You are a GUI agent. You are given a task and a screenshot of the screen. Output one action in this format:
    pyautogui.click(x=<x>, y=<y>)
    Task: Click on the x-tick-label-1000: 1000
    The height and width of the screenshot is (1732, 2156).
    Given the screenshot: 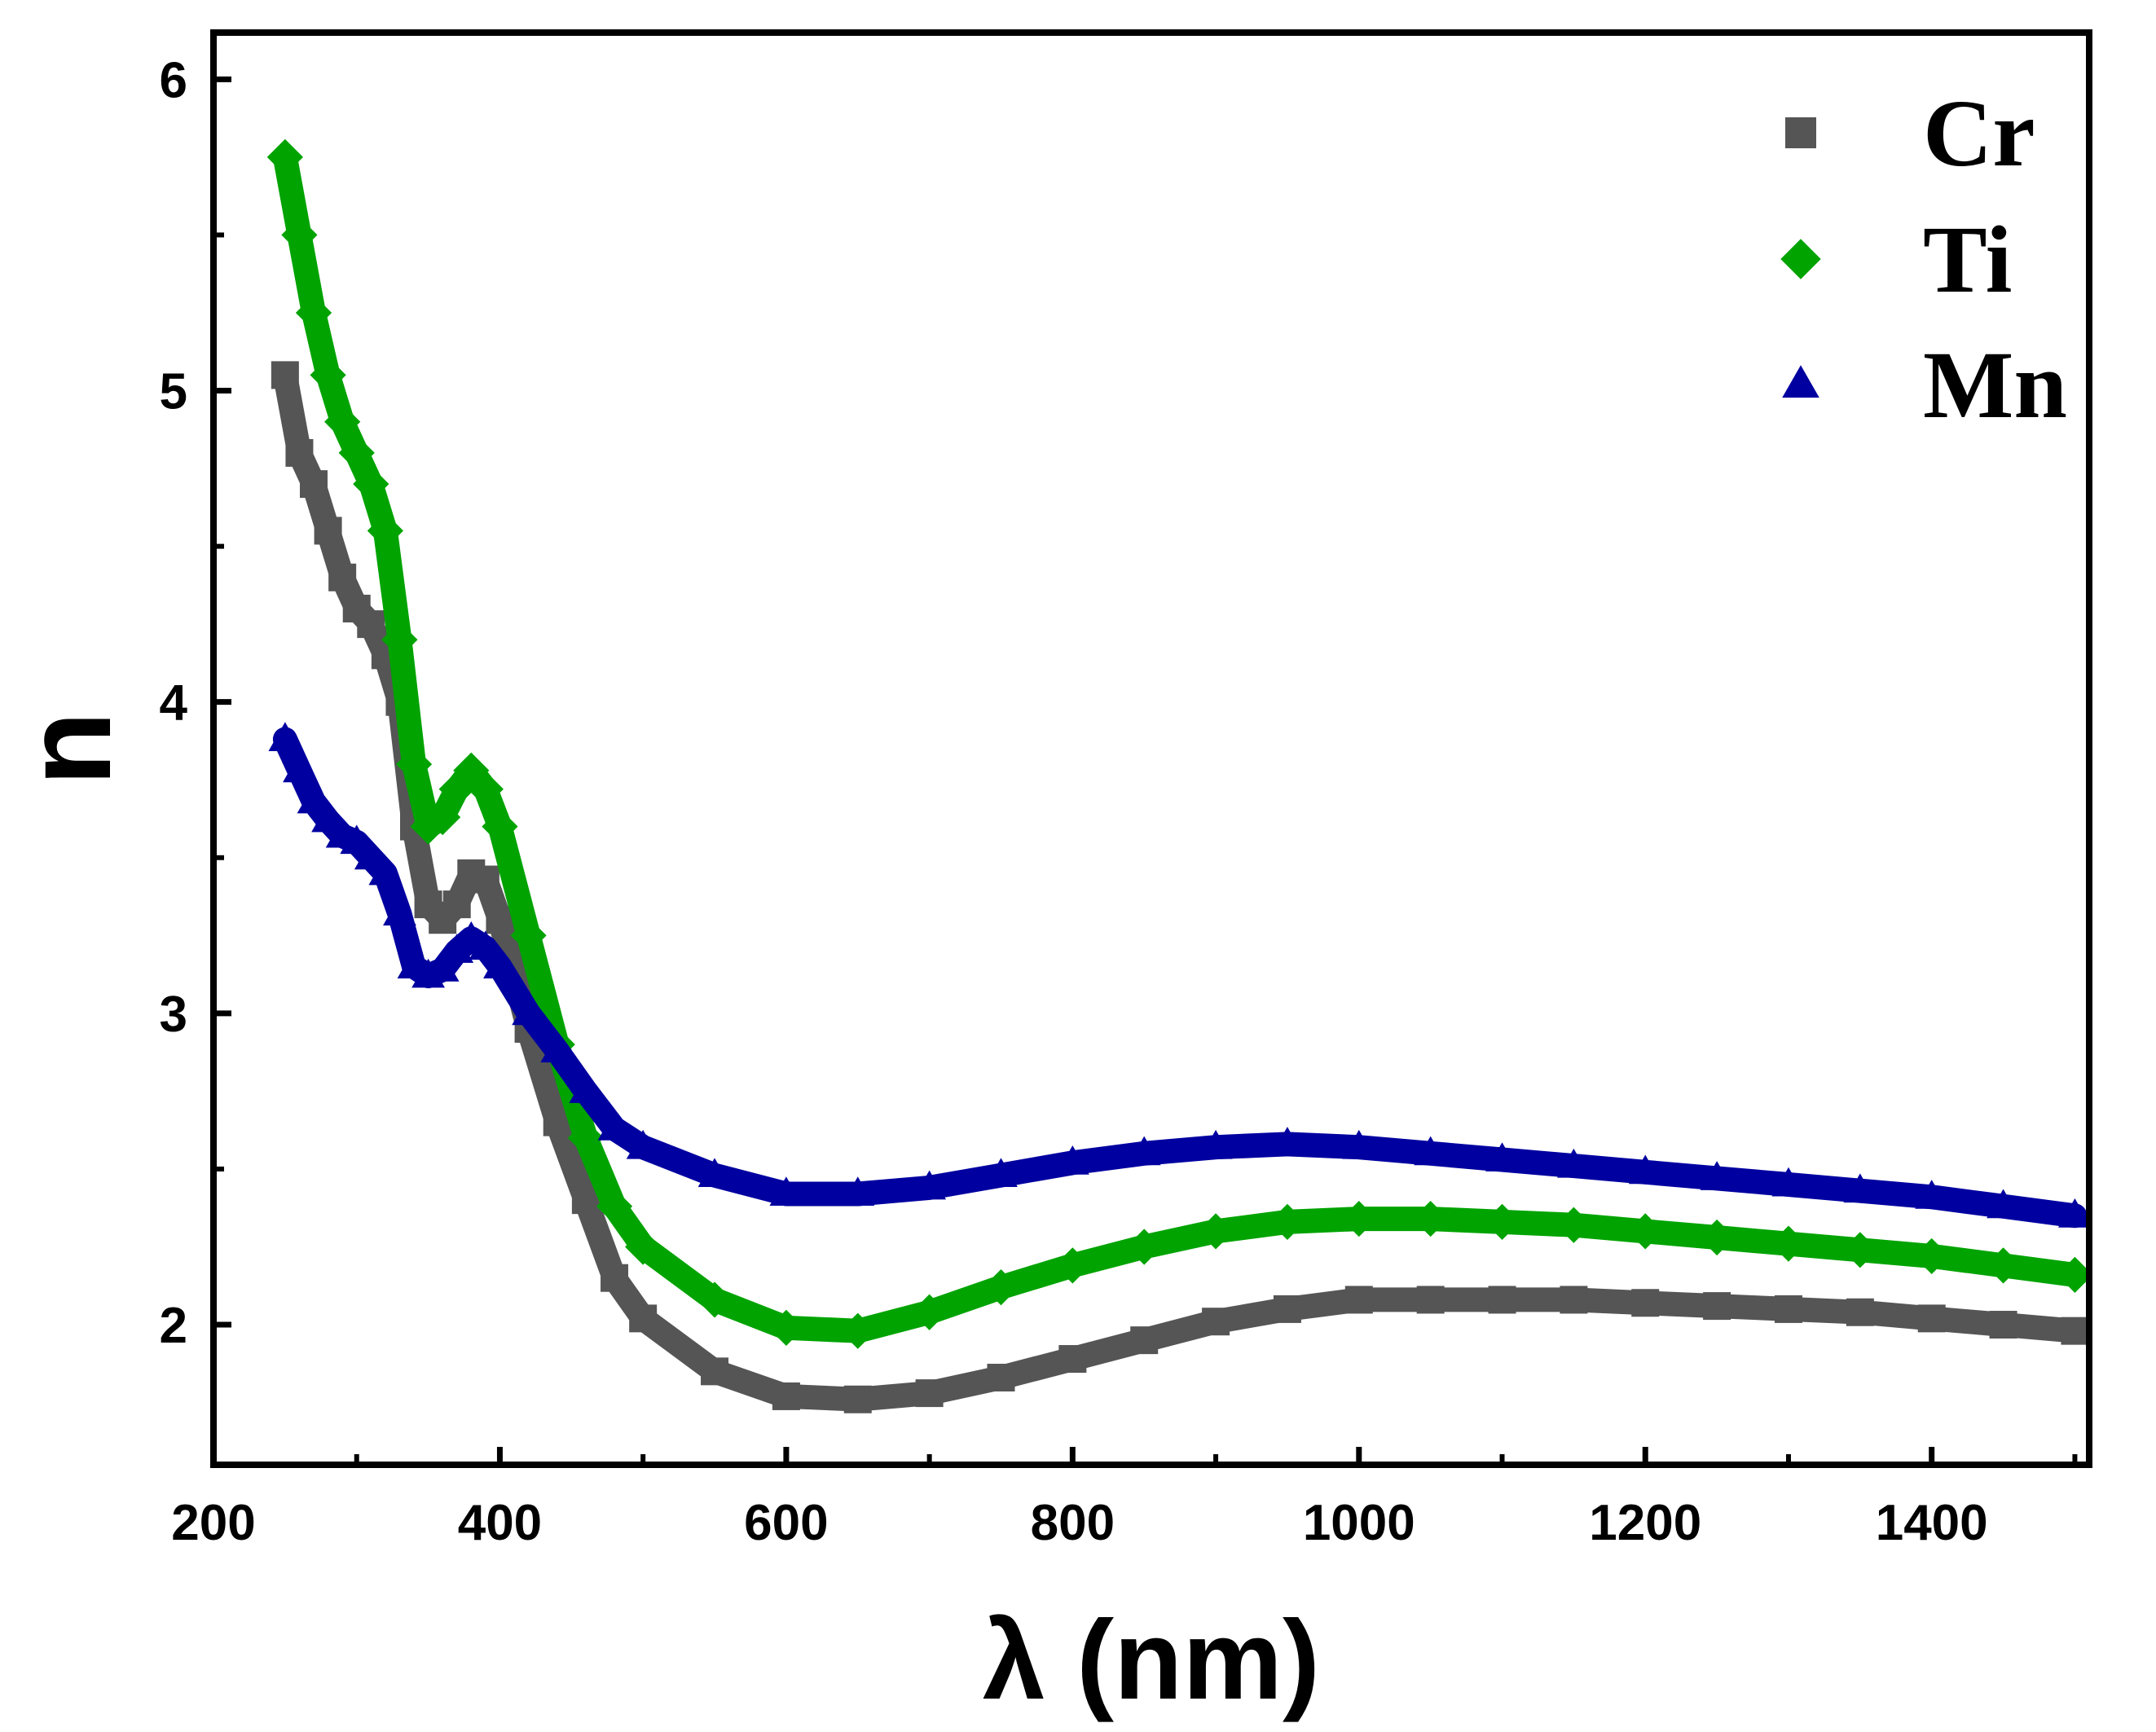 What is the action you would take?
    pyautogui.click(x=1359, y=1523)
    